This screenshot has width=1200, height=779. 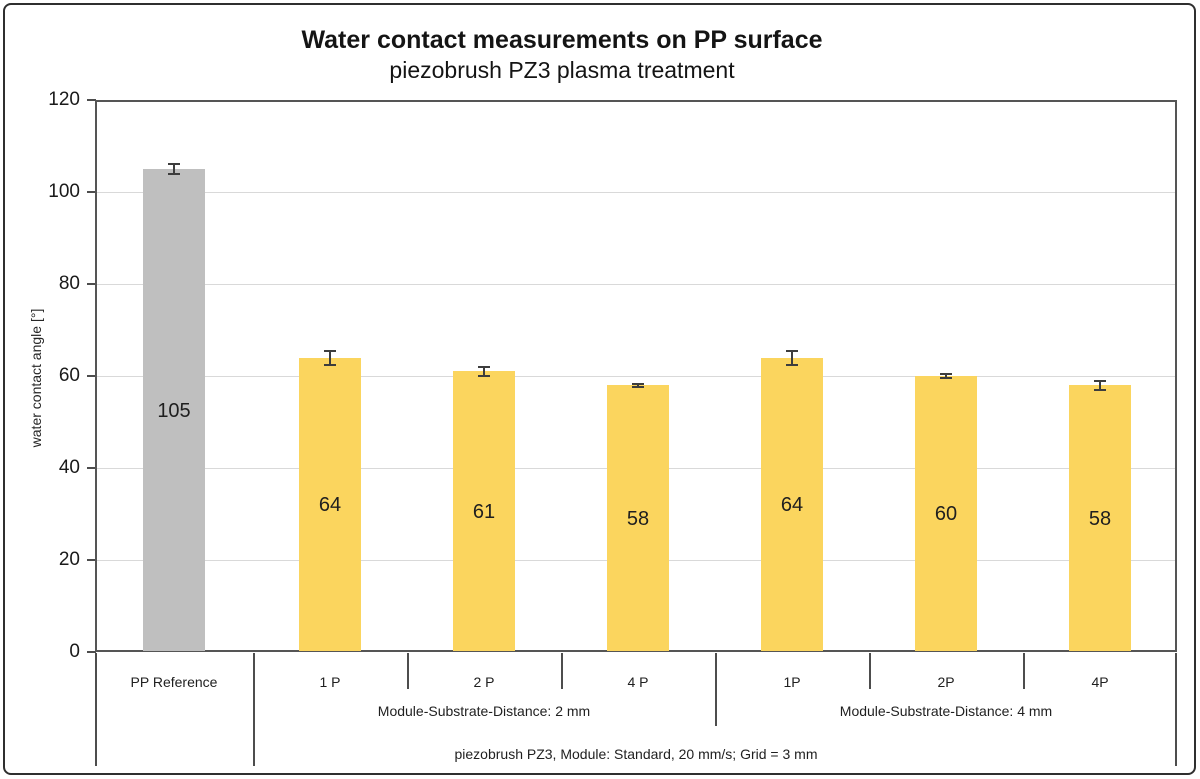 I want to click on bar-value-label-2: 61, so click(x=484, y=512).